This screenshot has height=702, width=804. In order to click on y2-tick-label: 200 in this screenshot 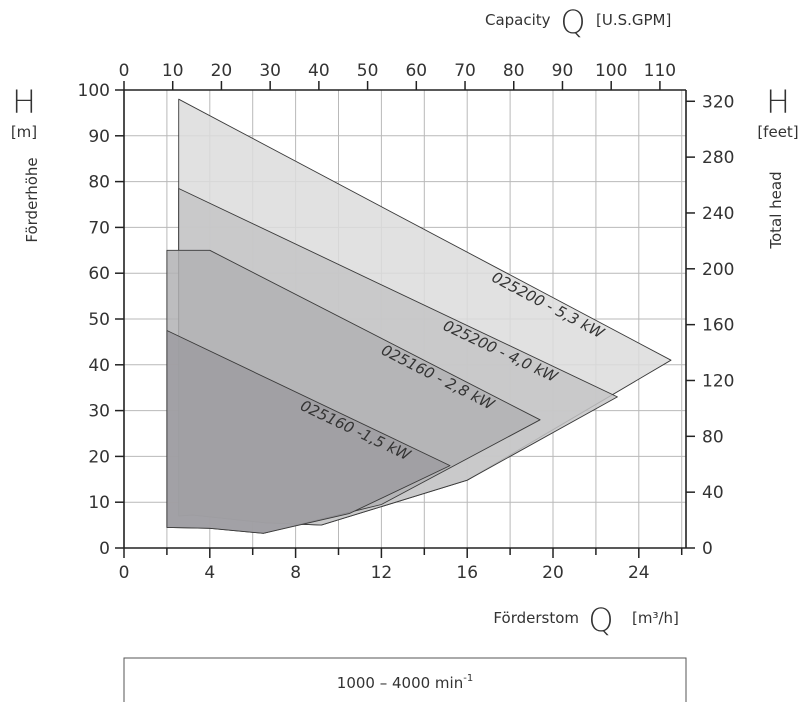, I will do `click(718, 270)`.